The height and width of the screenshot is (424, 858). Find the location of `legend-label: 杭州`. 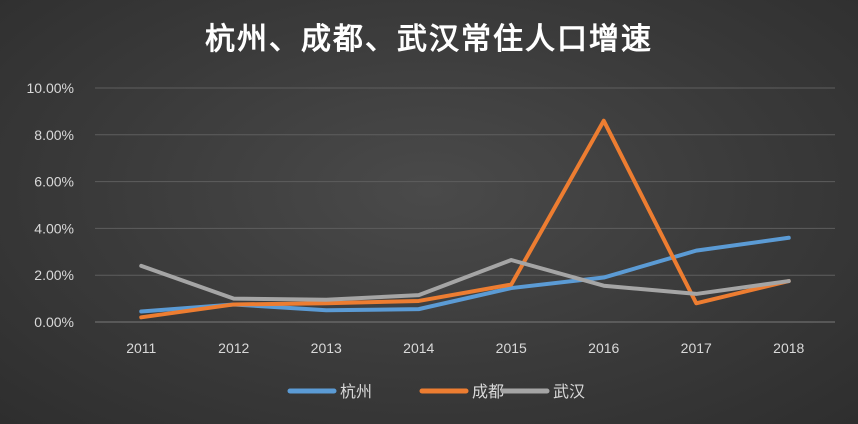

legend-label: 杭州 is located at coordinates (356, 391).